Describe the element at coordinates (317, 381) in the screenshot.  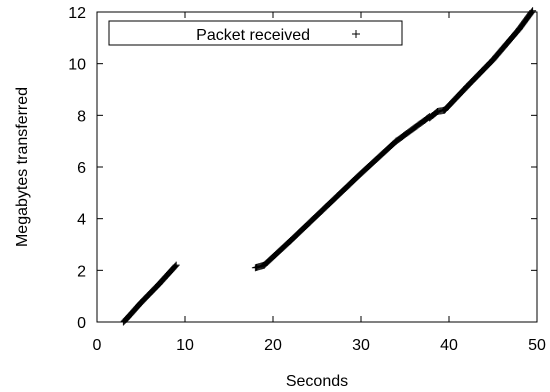
I see `x-axis-label: Seconds` at that location.